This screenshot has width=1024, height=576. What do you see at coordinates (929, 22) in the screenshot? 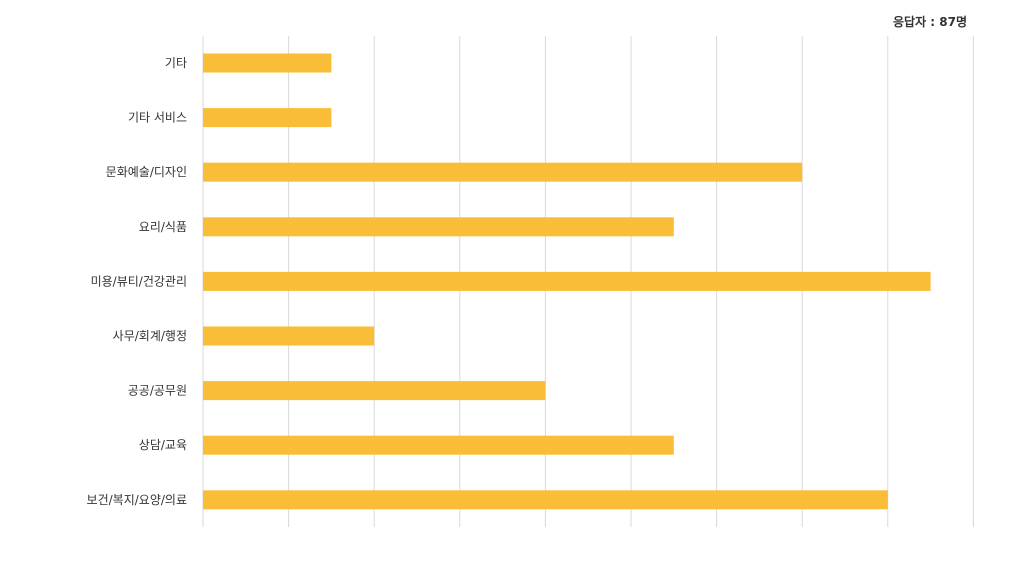
I see `respondent-count: 응답자 : 87명` at bounding box center [929, 22].